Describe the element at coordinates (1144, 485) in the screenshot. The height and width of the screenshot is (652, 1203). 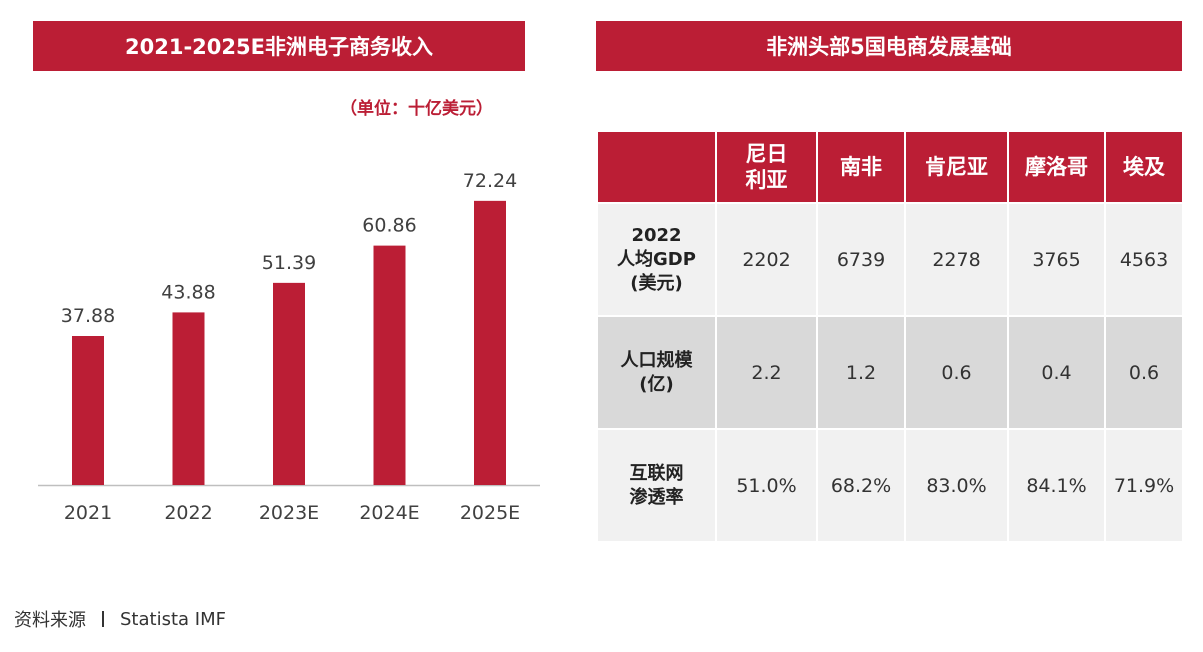
I see `table-cell: 71.9%` at that location.